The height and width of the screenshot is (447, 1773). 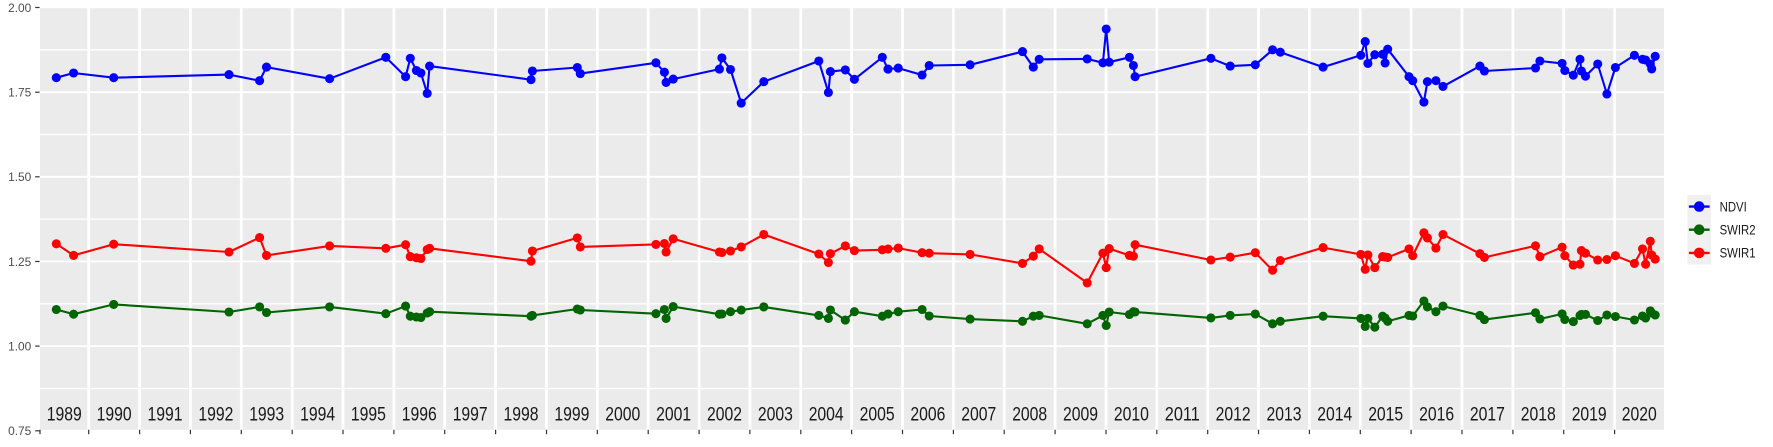 I want to click on svg-text: 2008, so click(x=1029, y=414).